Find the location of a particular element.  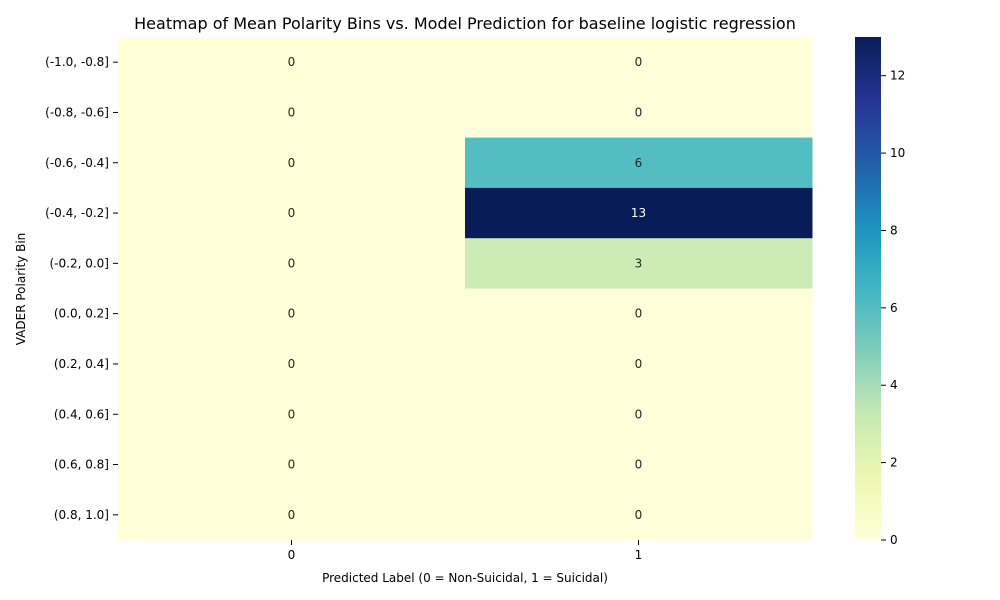

colorbar-ticks: 0 2 4 6 8 10 12 is located at coordinates (893, 308).